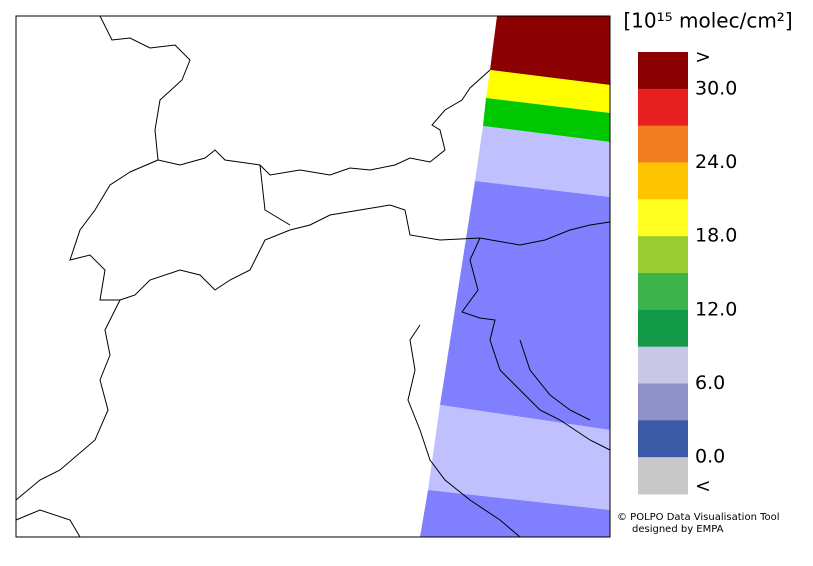  What do you see at coordinates (716, 162) in the screenshot?
I see `legend-label: 24.0` at bounding box center [716, 162].